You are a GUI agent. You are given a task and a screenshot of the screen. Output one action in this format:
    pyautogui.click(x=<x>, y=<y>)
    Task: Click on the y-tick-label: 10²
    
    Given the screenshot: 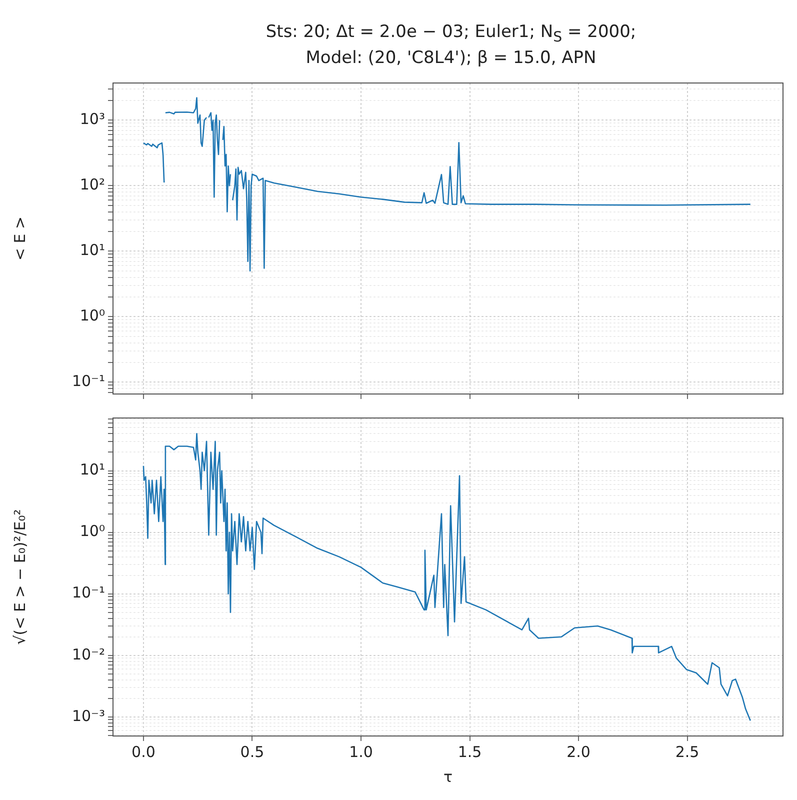 What is the action you would take?
    pyautogui.click(x=92, y=185)
    